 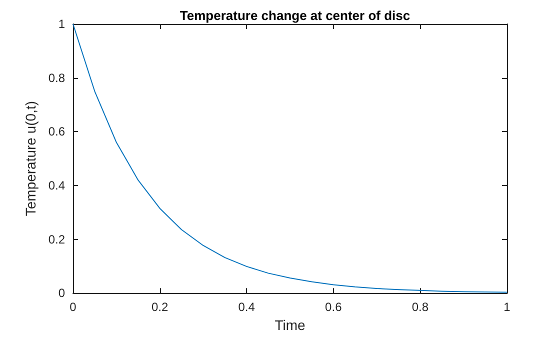 I want to click on x-tick-label: 0, so click(x=73, y=307).